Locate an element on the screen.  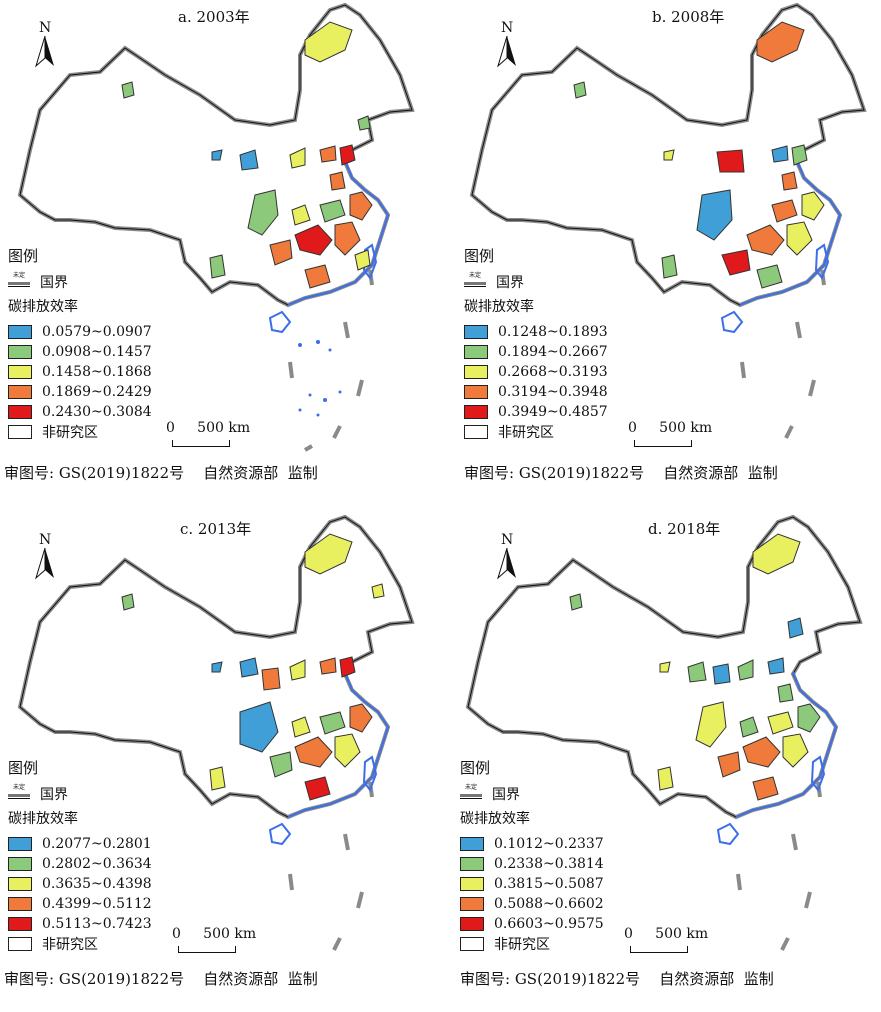
legend-item: 0.2077~0.2801 is located at coordinates (80, 844).